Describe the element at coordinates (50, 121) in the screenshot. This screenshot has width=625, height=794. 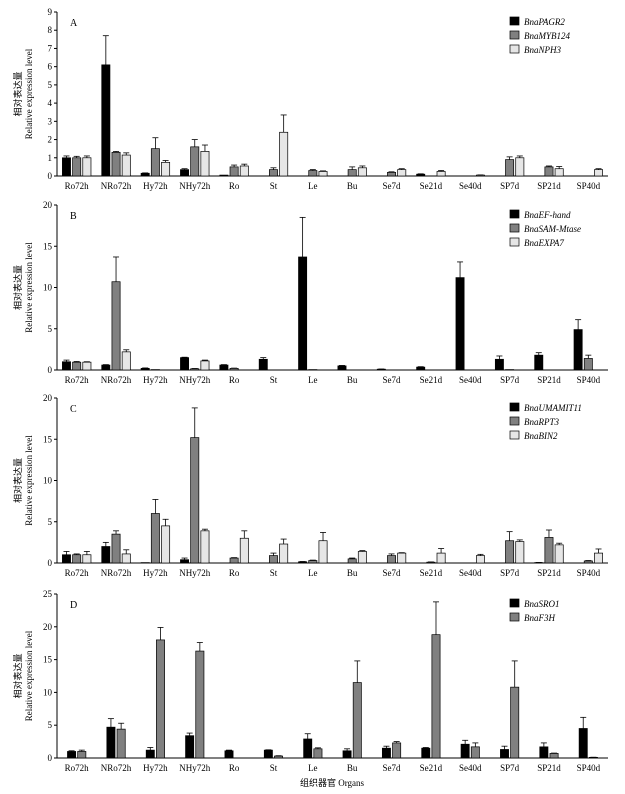
I see `y-tick-label: 3` at that location.